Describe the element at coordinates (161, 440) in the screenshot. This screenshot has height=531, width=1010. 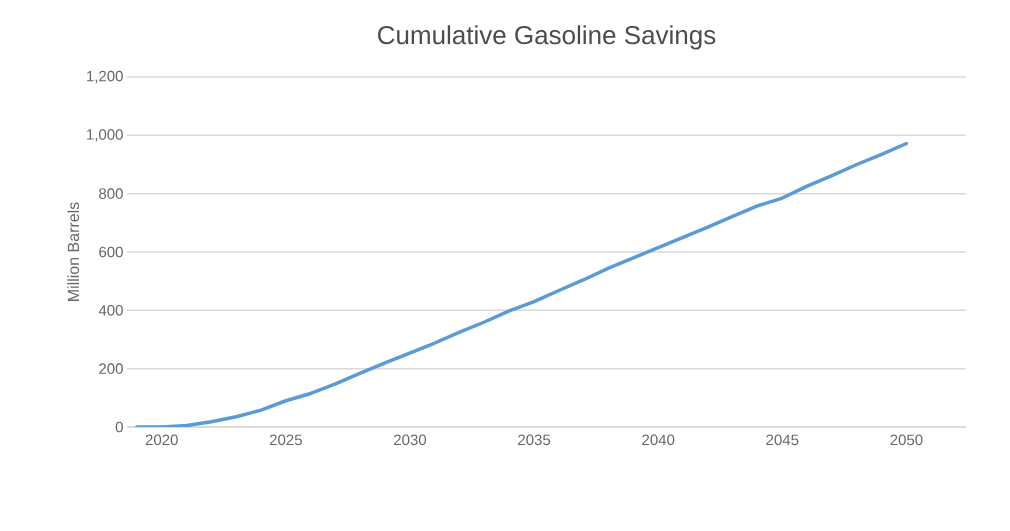
I see `x-tick-label: 2020` at that location.